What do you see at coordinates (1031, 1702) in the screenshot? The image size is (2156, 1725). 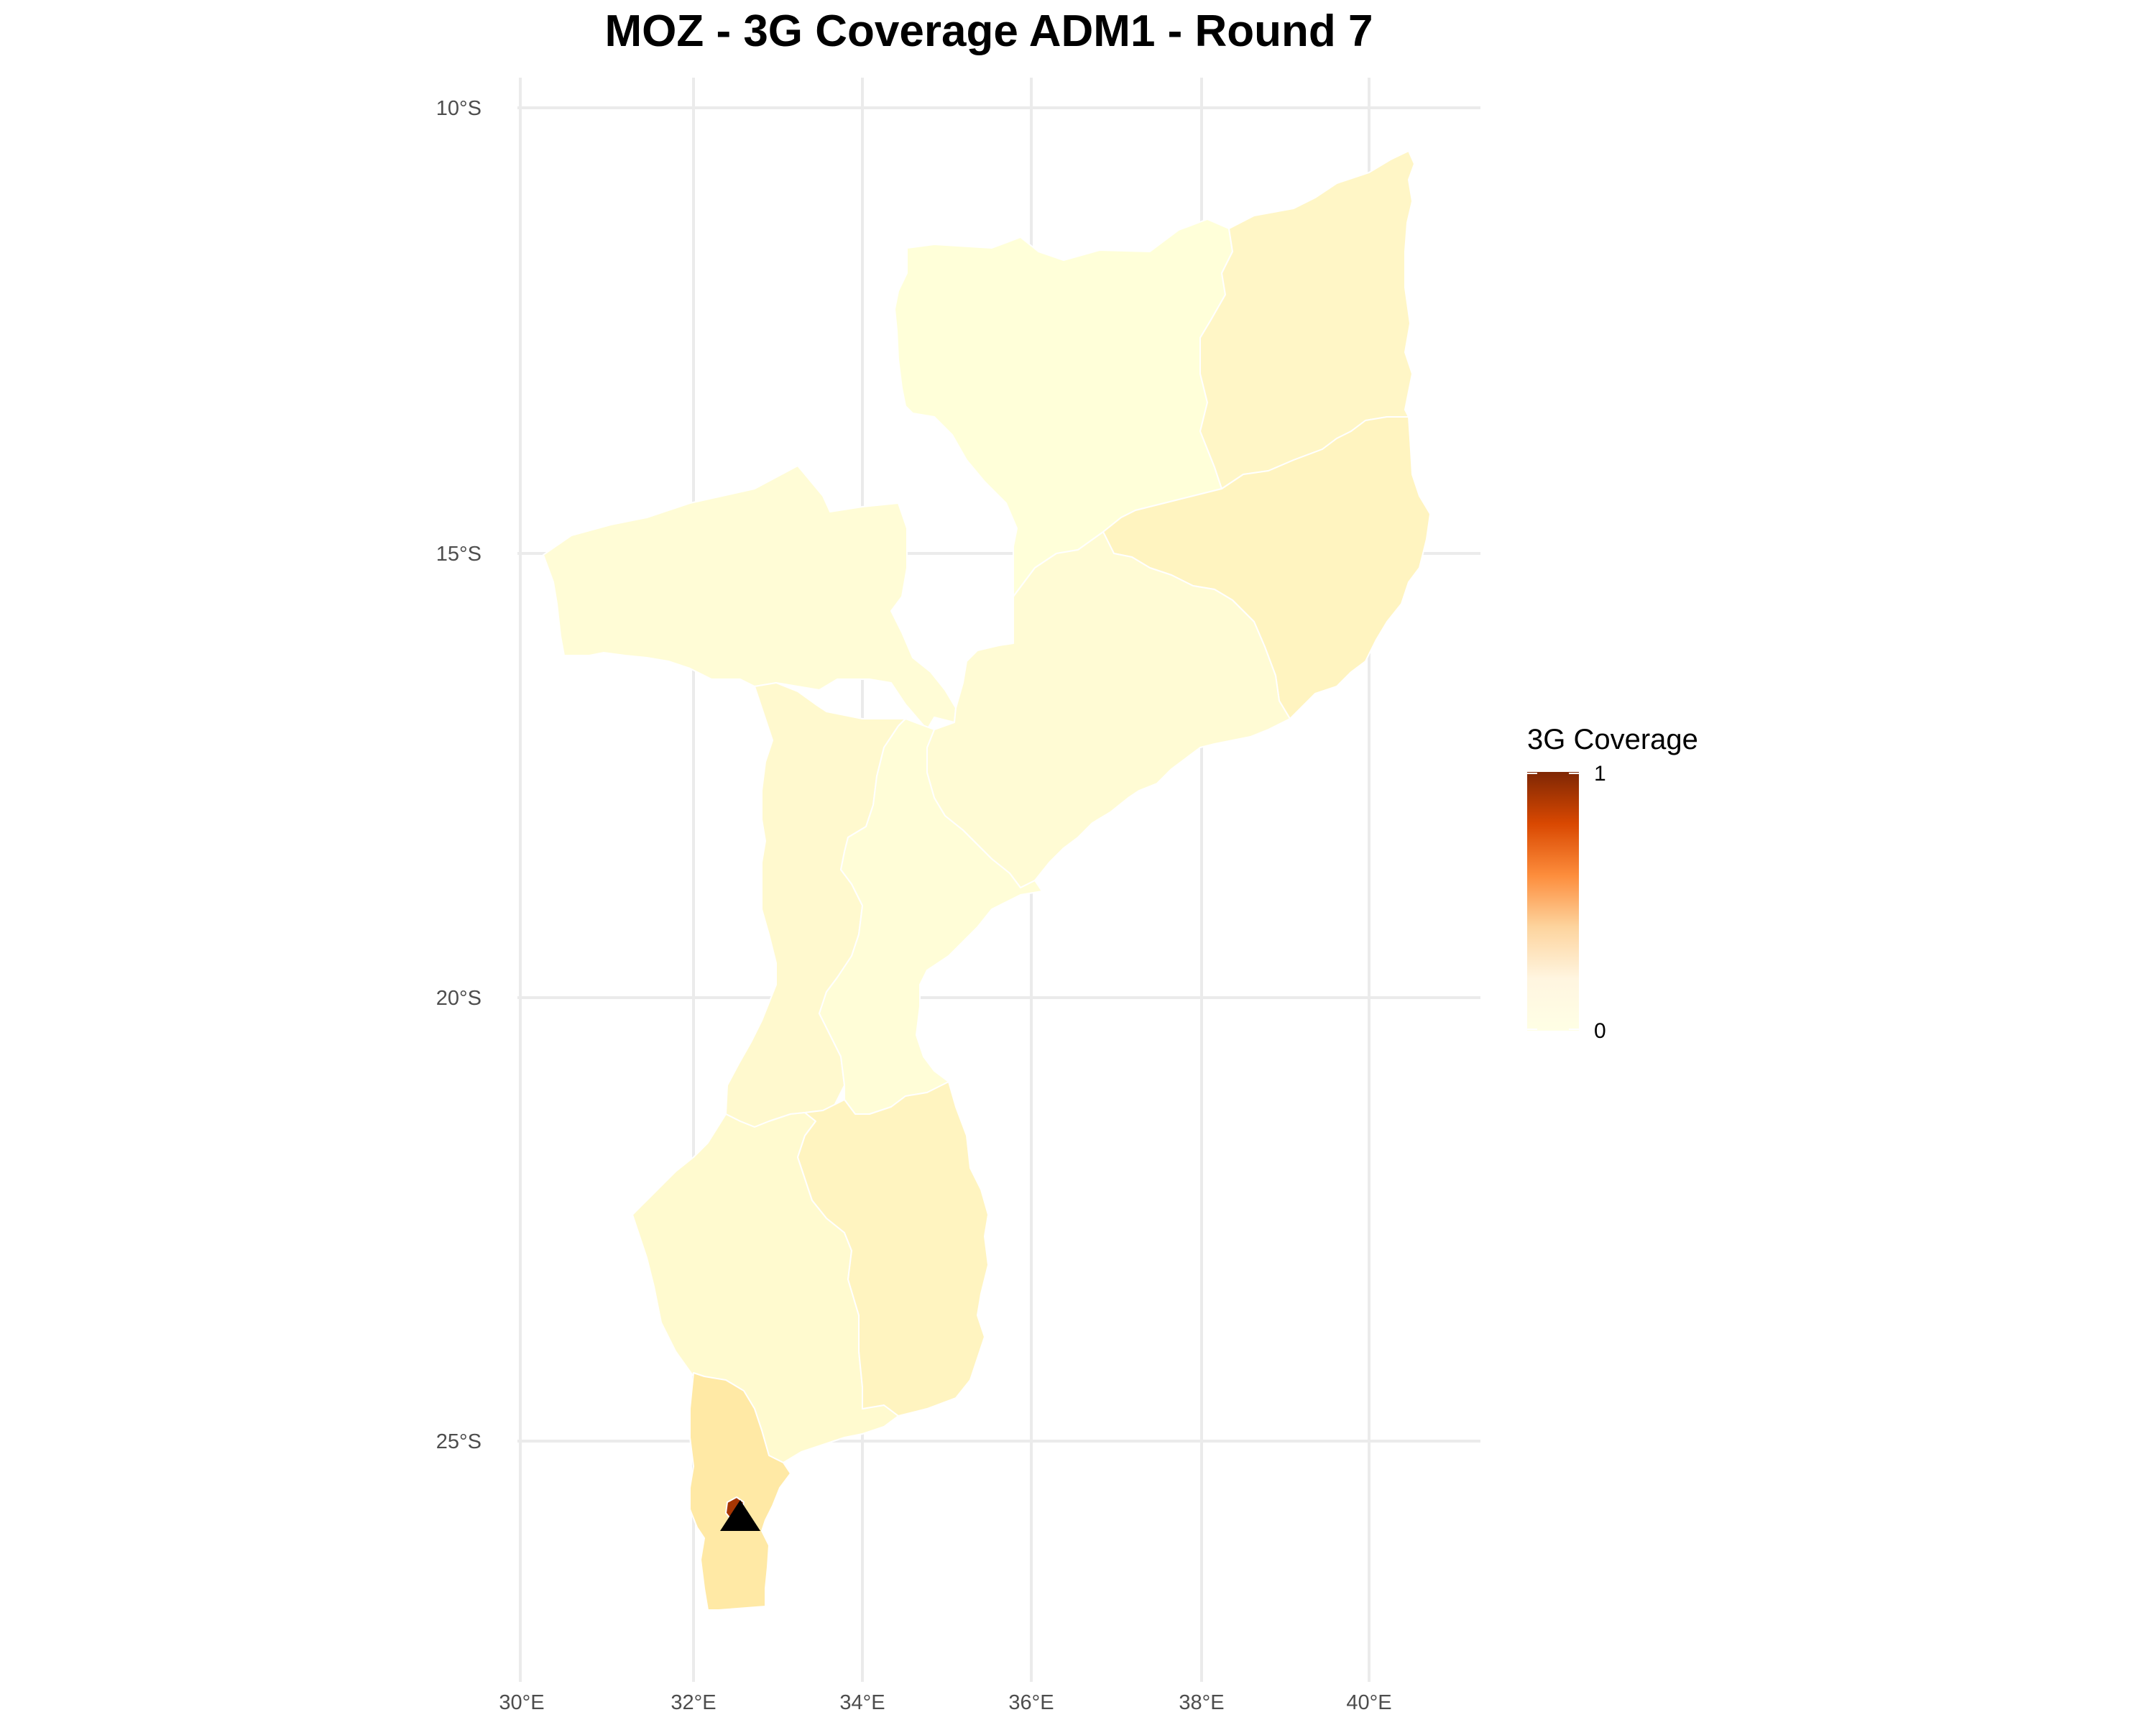 I see `x-tick-label: 36°E` at bounding box center [1031, 1702].